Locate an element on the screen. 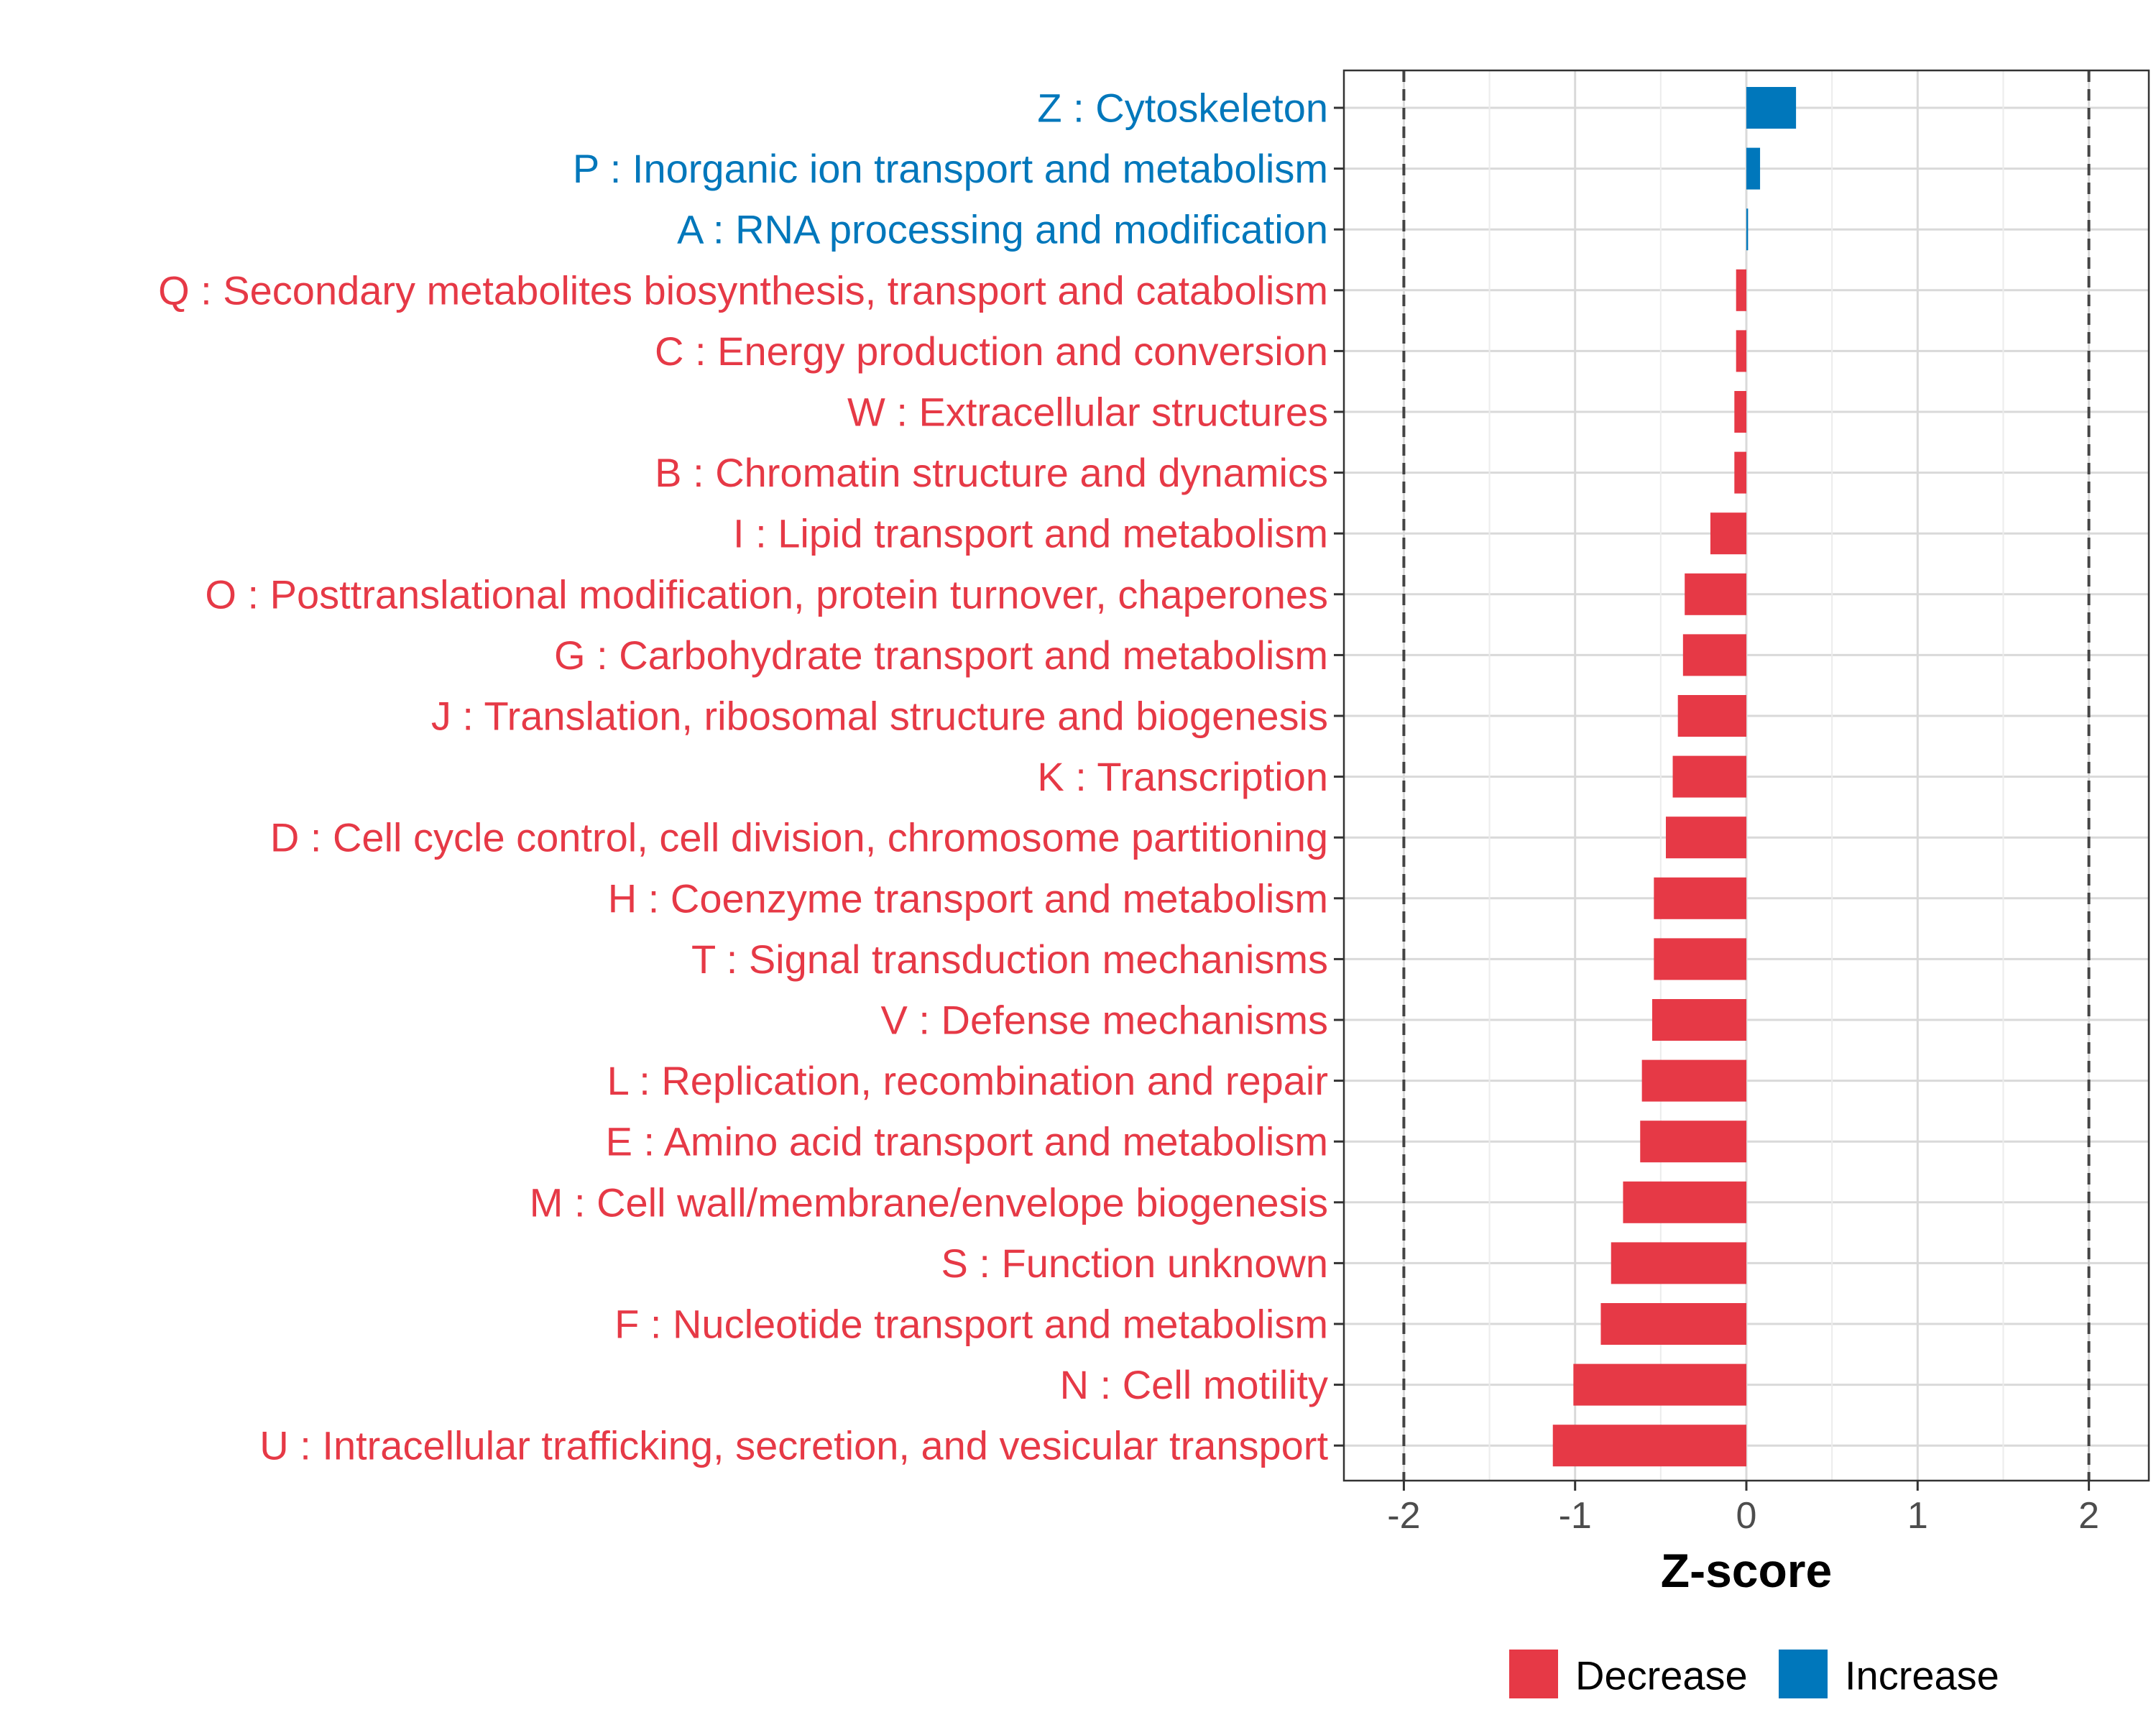  legend-label: Increase is located at coordinates (1922, 1675).